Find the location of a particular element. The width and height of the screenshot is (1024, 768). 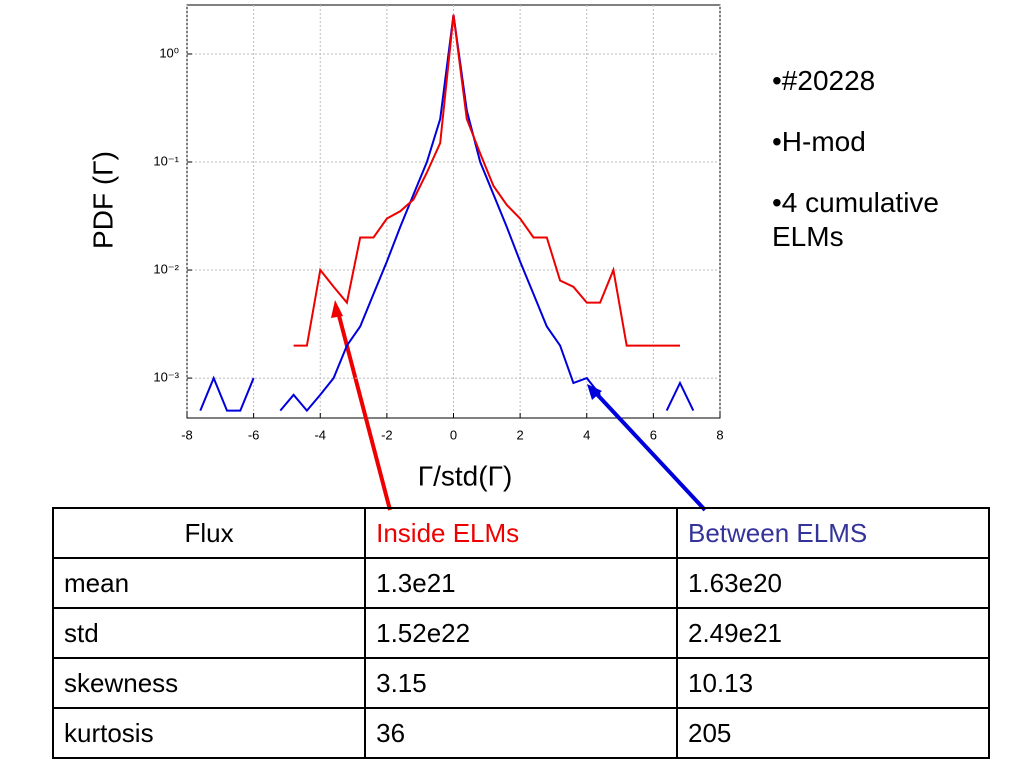

table-row: mean 1.3e21 1.63e20 is located at coordinates (520, 583).